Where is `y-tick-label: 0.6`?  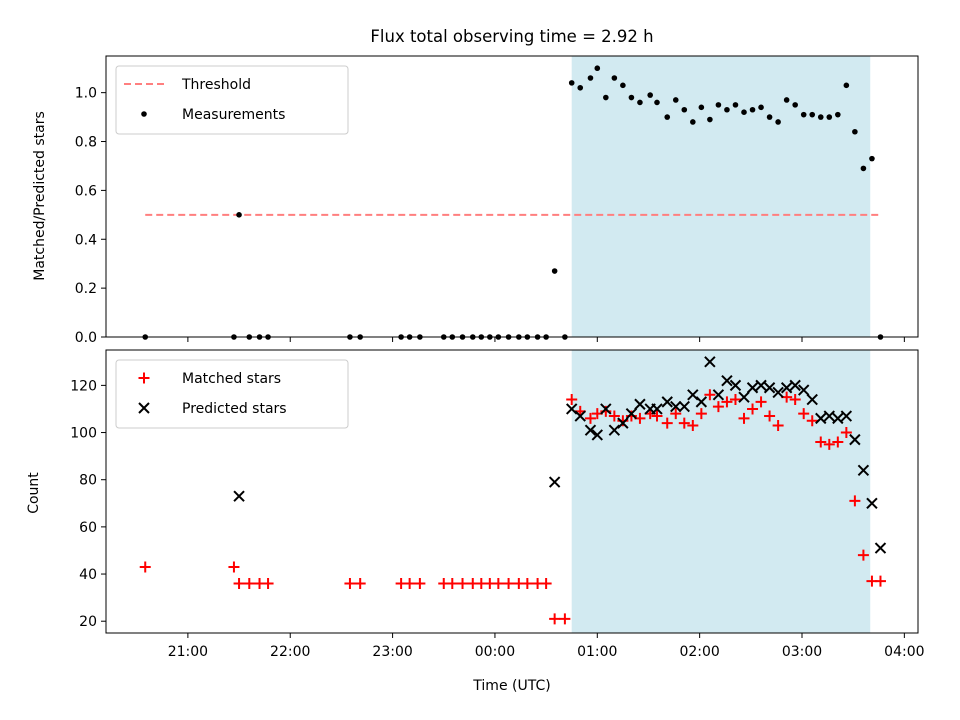
y-tick-label: 0.6 is located at coordinates (86, 191).